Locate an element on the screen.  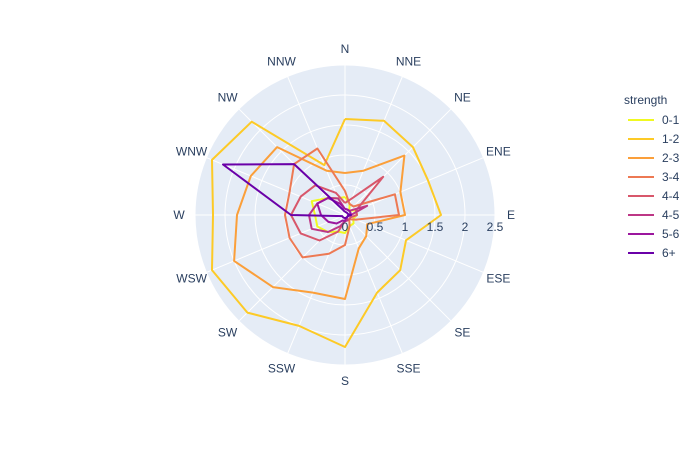
legend-label: 5-6 is located at coordinates (671, 234).